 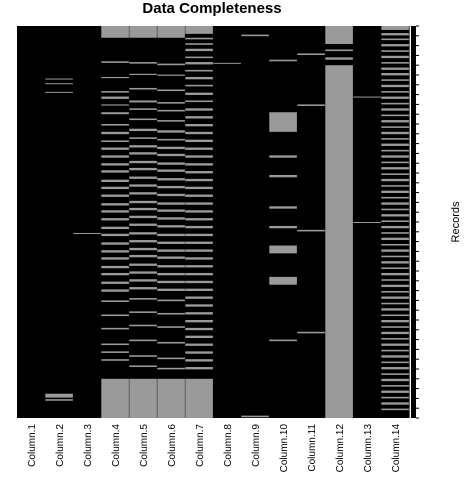 I want to click on x-tick-label: Column.11, so click(x=312, y=448).